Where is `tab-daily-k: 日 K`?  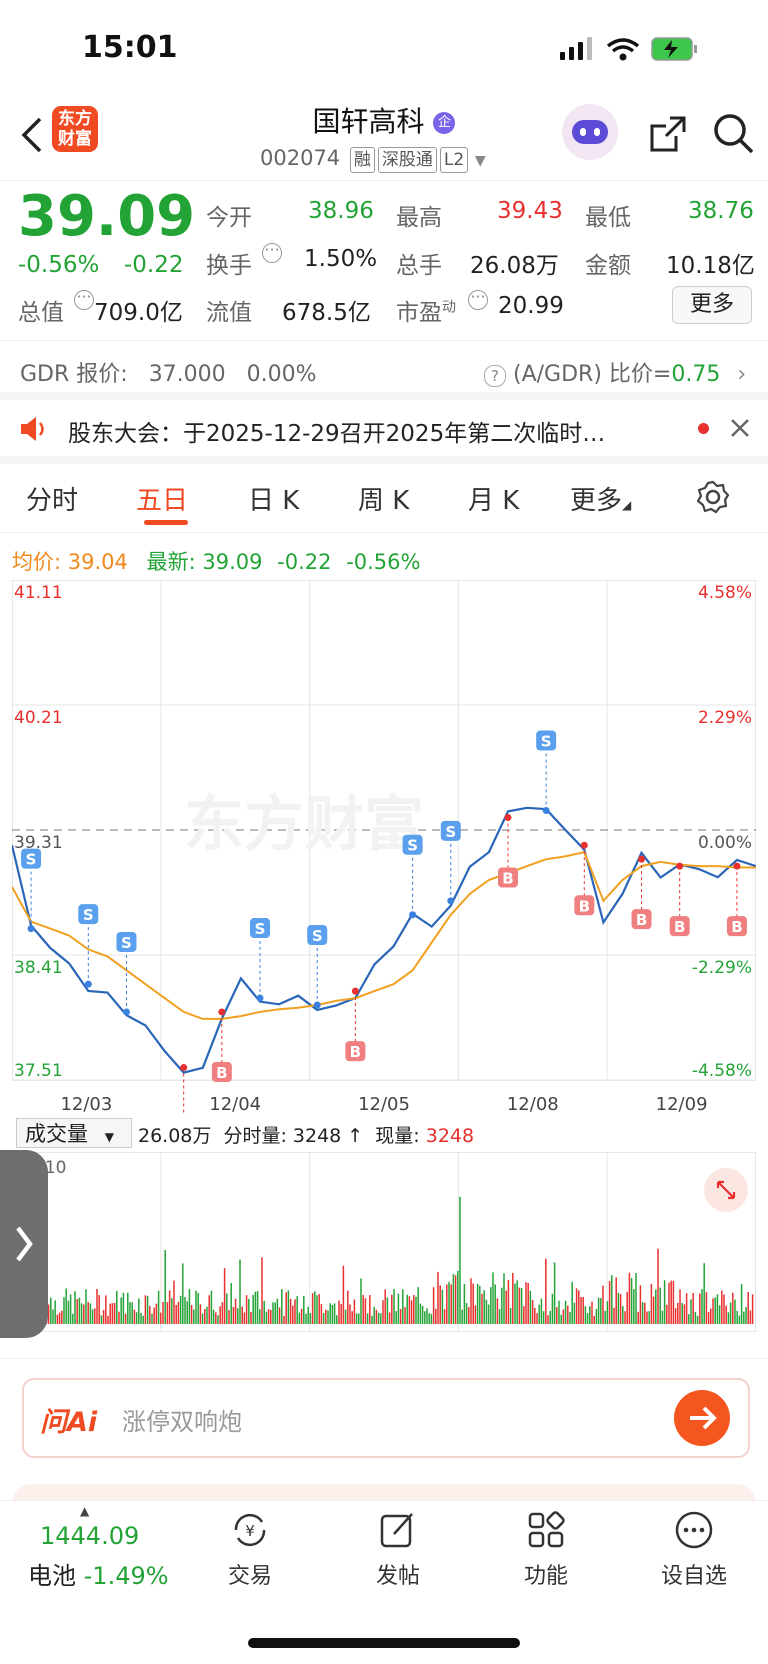
tab-daily-k: 日 K is located at coordinates (274, 501).